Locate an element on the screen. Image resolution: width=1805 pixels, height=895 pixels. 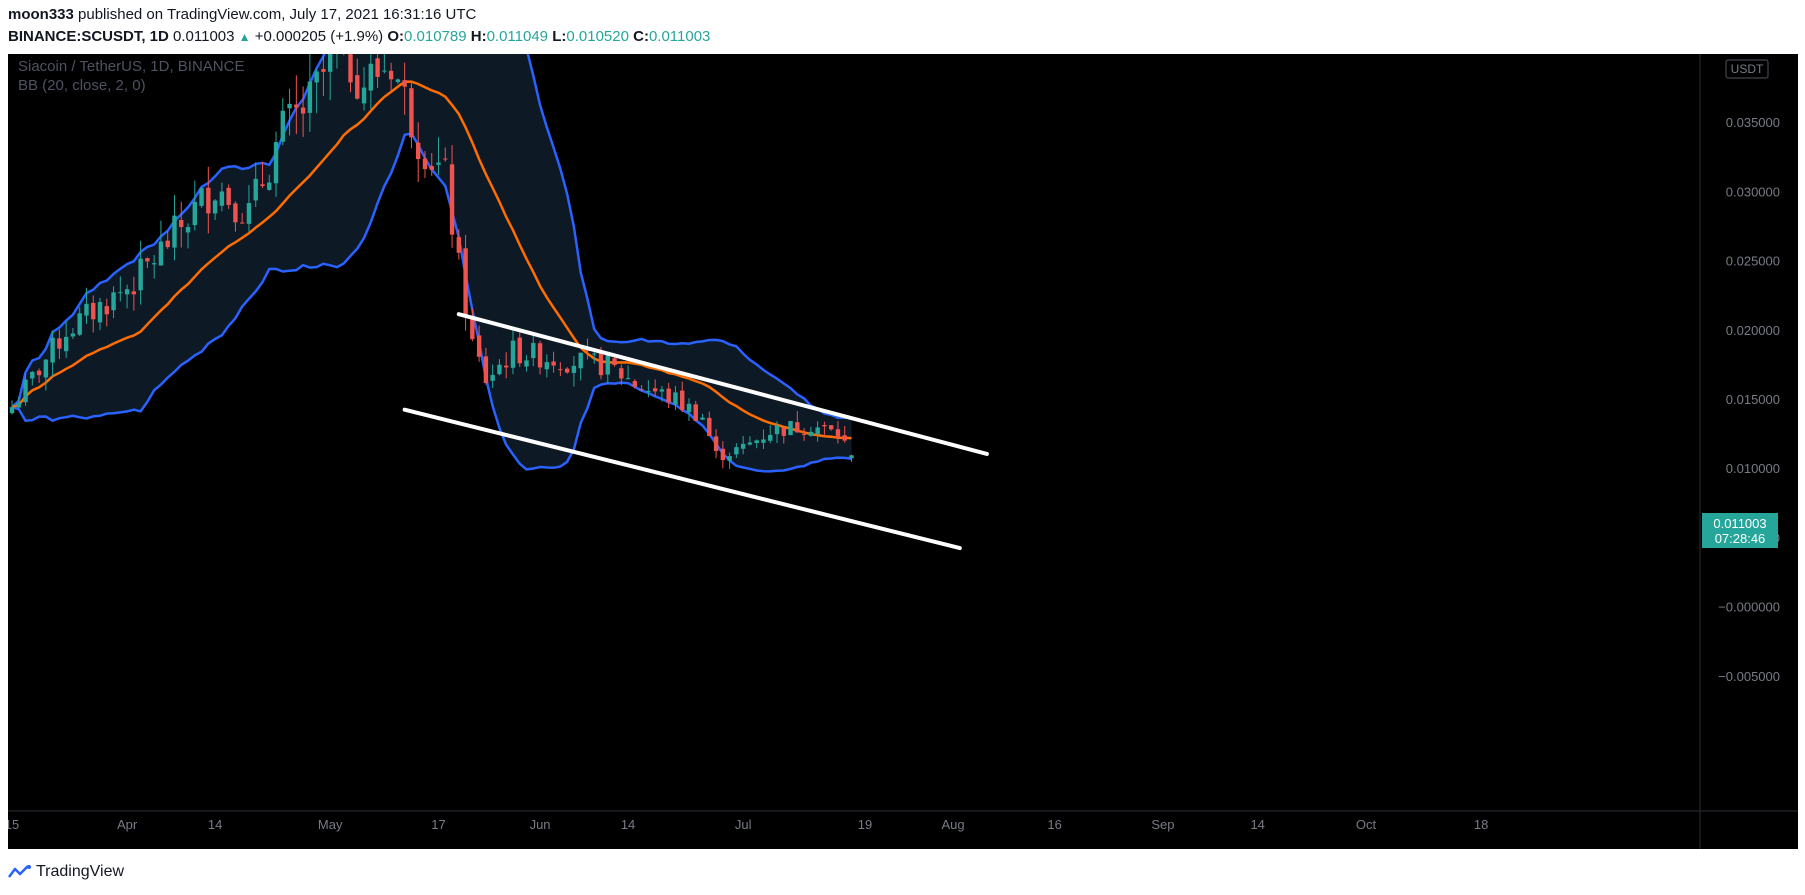
author-name: moon333 is located at coordinates (41, 14).